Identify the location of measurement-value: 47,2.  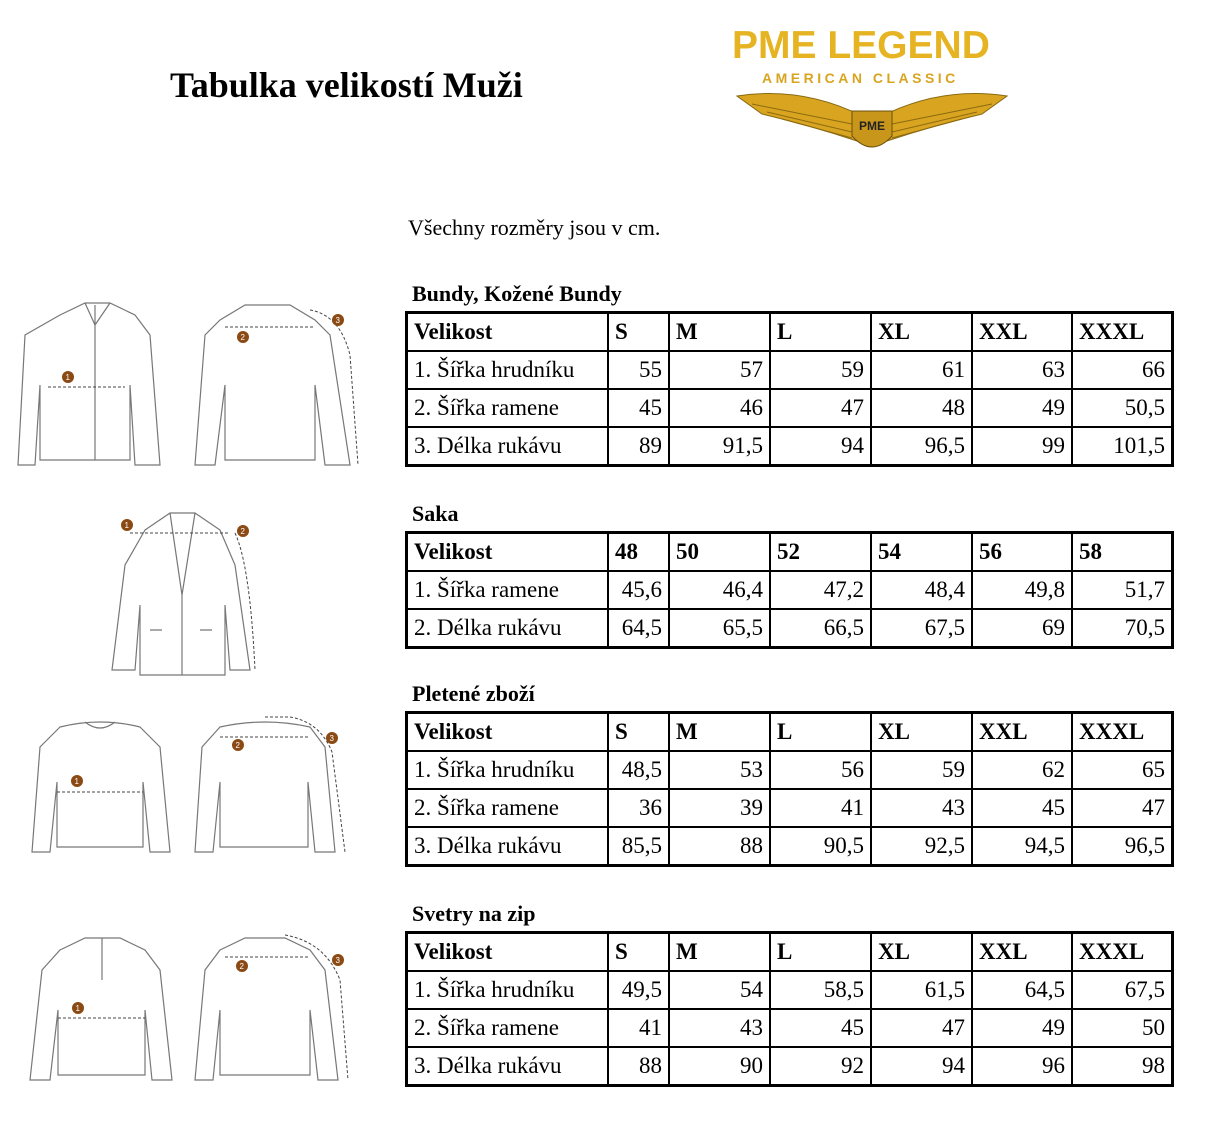
(820, 590).